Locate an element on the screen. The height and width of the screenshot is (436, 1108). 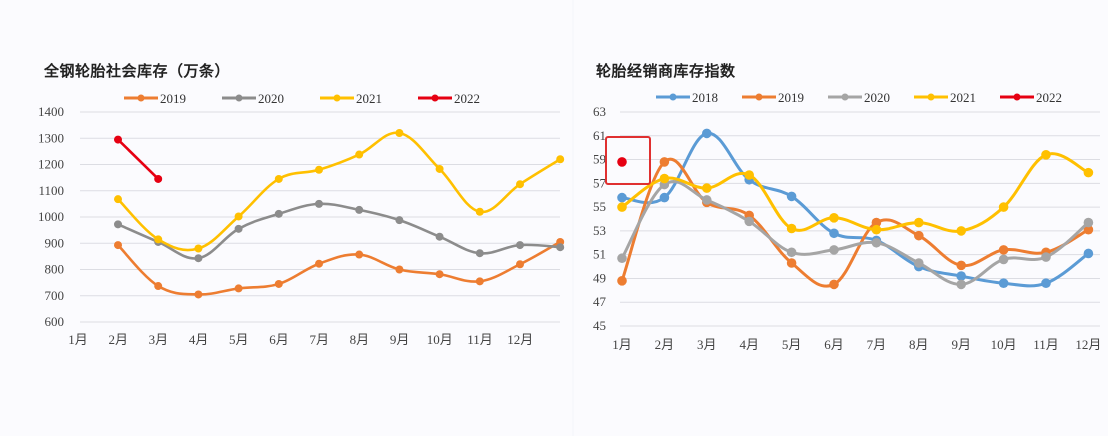
x-tick-label: 7月 is located at coordinates (319, 339).